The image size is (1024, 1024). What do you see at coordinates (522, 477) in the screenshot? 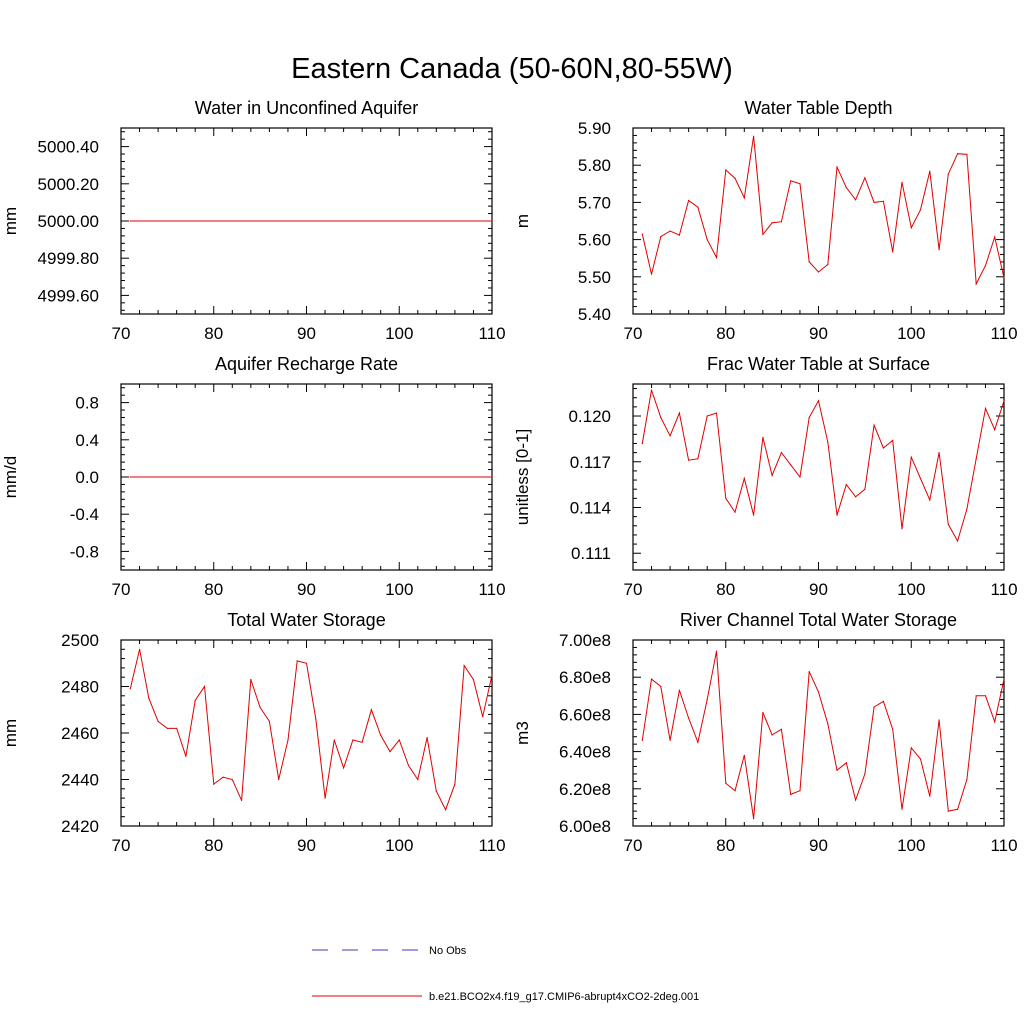
I see `y-axis-label: unitless [0-1]` at bounding box center [522, 477].